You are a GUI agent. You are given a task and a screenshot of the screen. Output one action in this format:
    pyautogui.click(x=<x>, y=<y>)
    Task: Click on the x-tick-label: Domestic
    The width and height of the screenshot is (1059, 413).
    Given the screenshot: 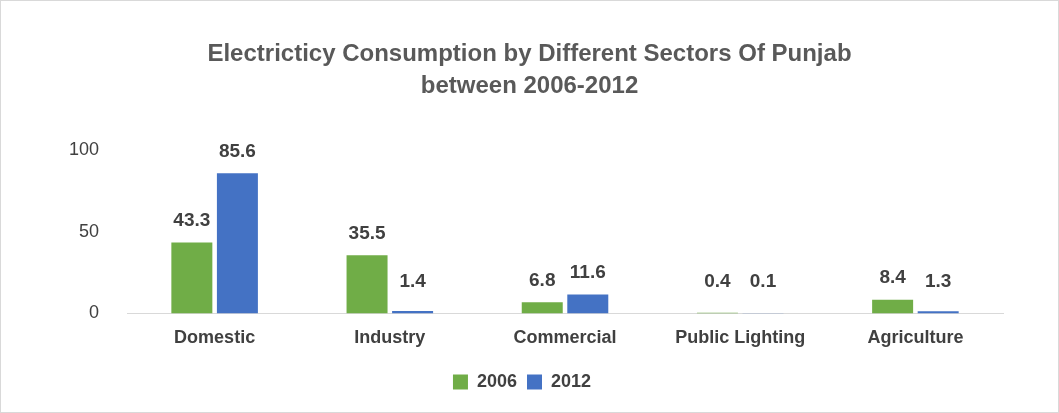 What is the action you would take?
    pyautogui.click(x=215, y=337)
    